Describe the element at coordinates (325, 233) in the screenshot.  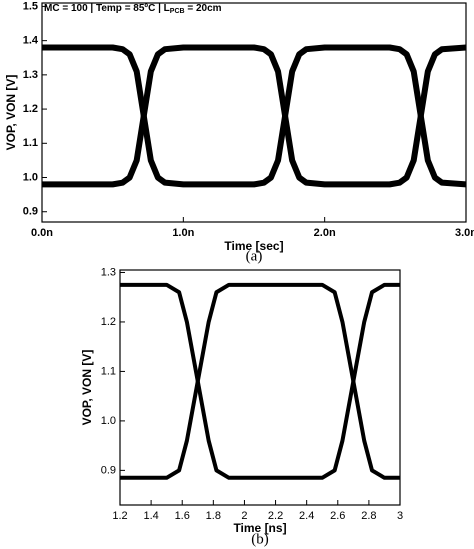
I see `x-tick-label: 2.0n` at that location.